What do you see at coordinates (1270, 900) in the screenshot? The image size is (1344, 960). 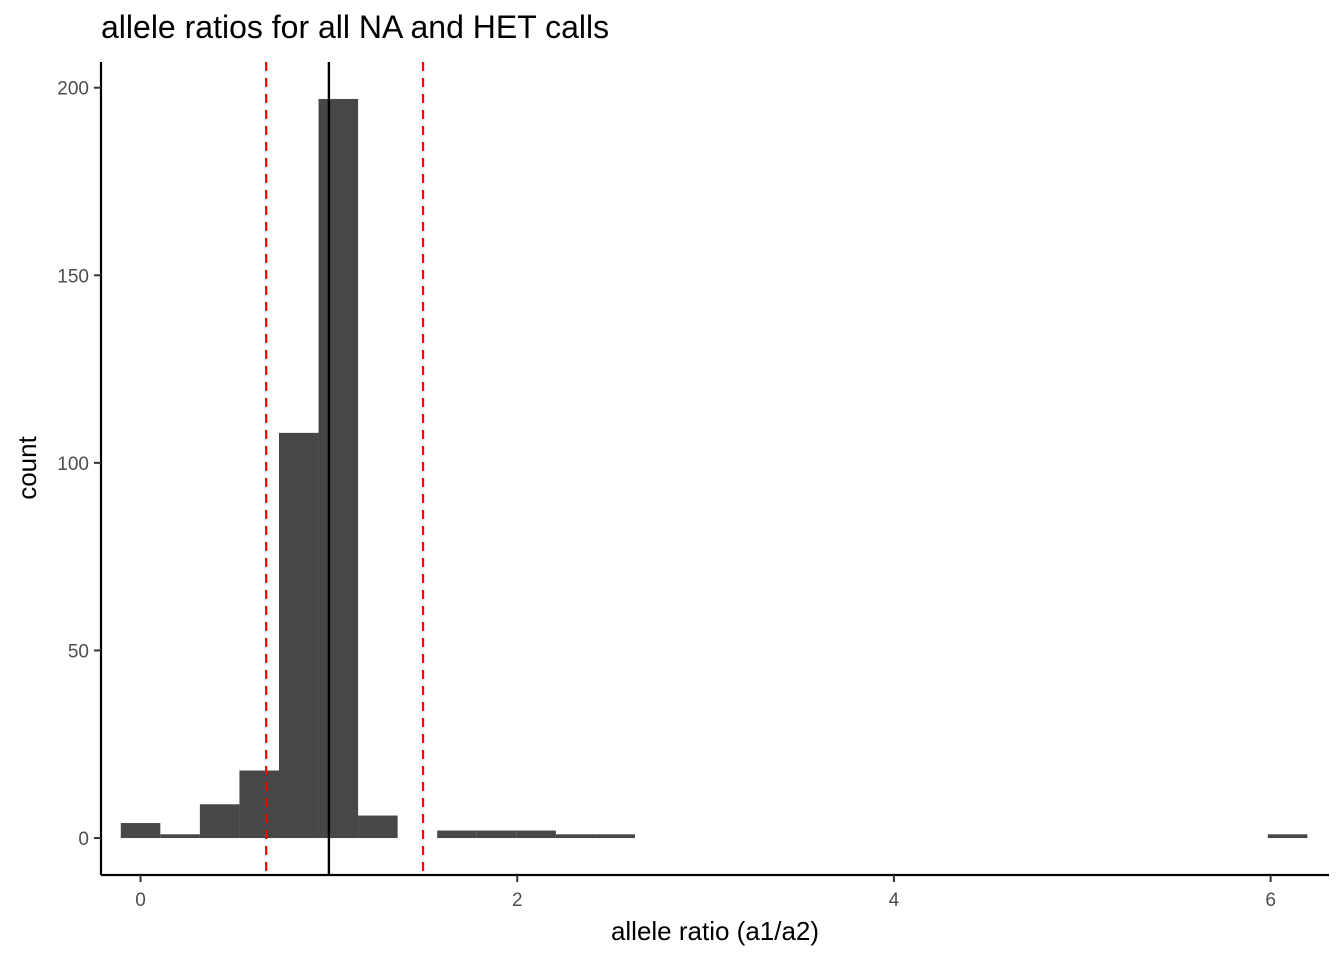 I see `x-tick-label: 6` at bounding box center [1270, 900].